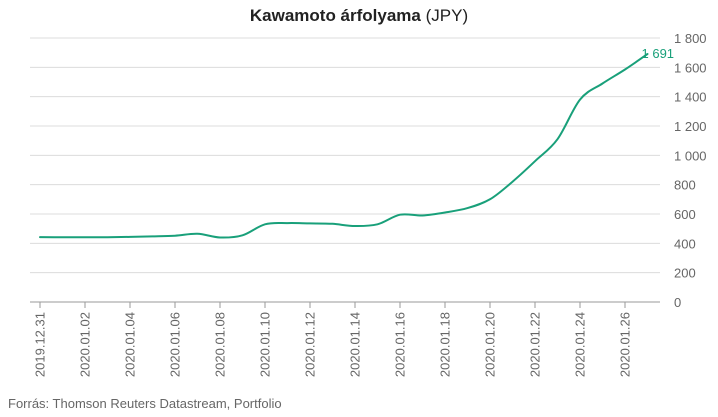  Describe the element at coordinates (310, 344) in the screenshot. I see `x-tick-label: 2020.01.12` at that location.